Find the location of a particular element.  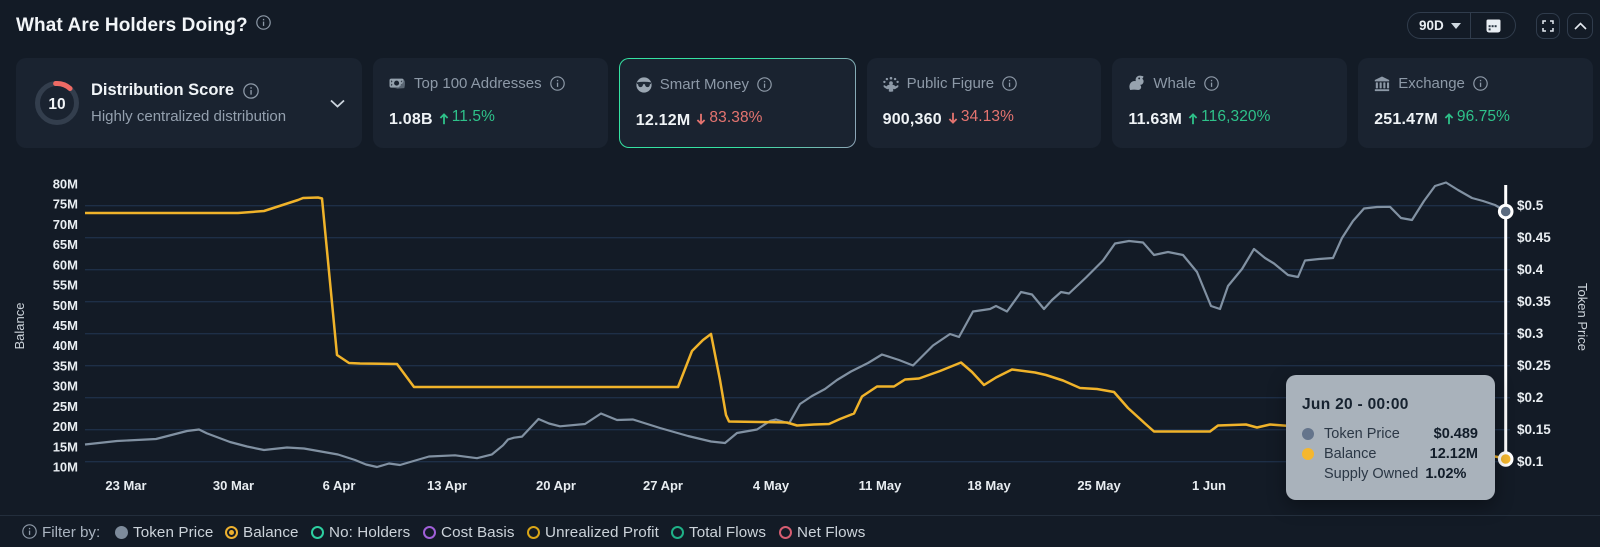

svg-text: 23 Mar is located at coordinates (125, 485).